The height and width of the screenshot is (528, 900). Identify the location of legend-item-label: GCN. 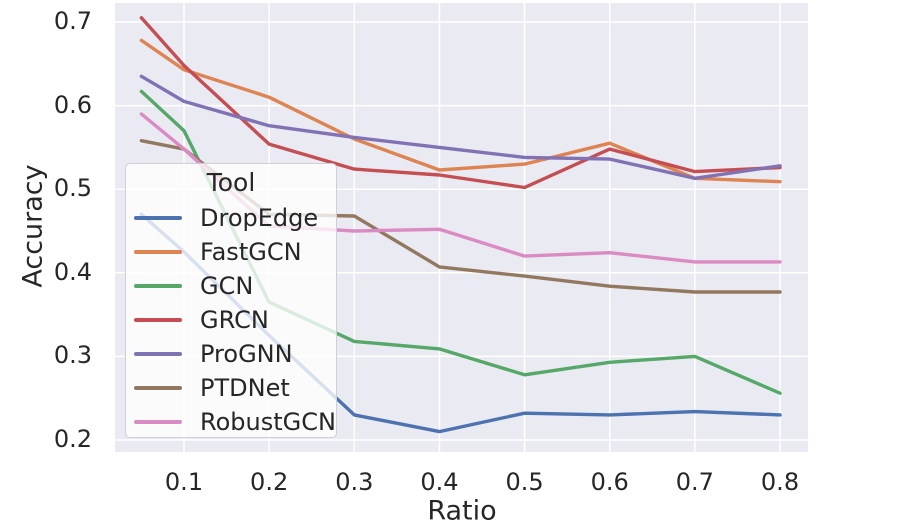
(227, 286).